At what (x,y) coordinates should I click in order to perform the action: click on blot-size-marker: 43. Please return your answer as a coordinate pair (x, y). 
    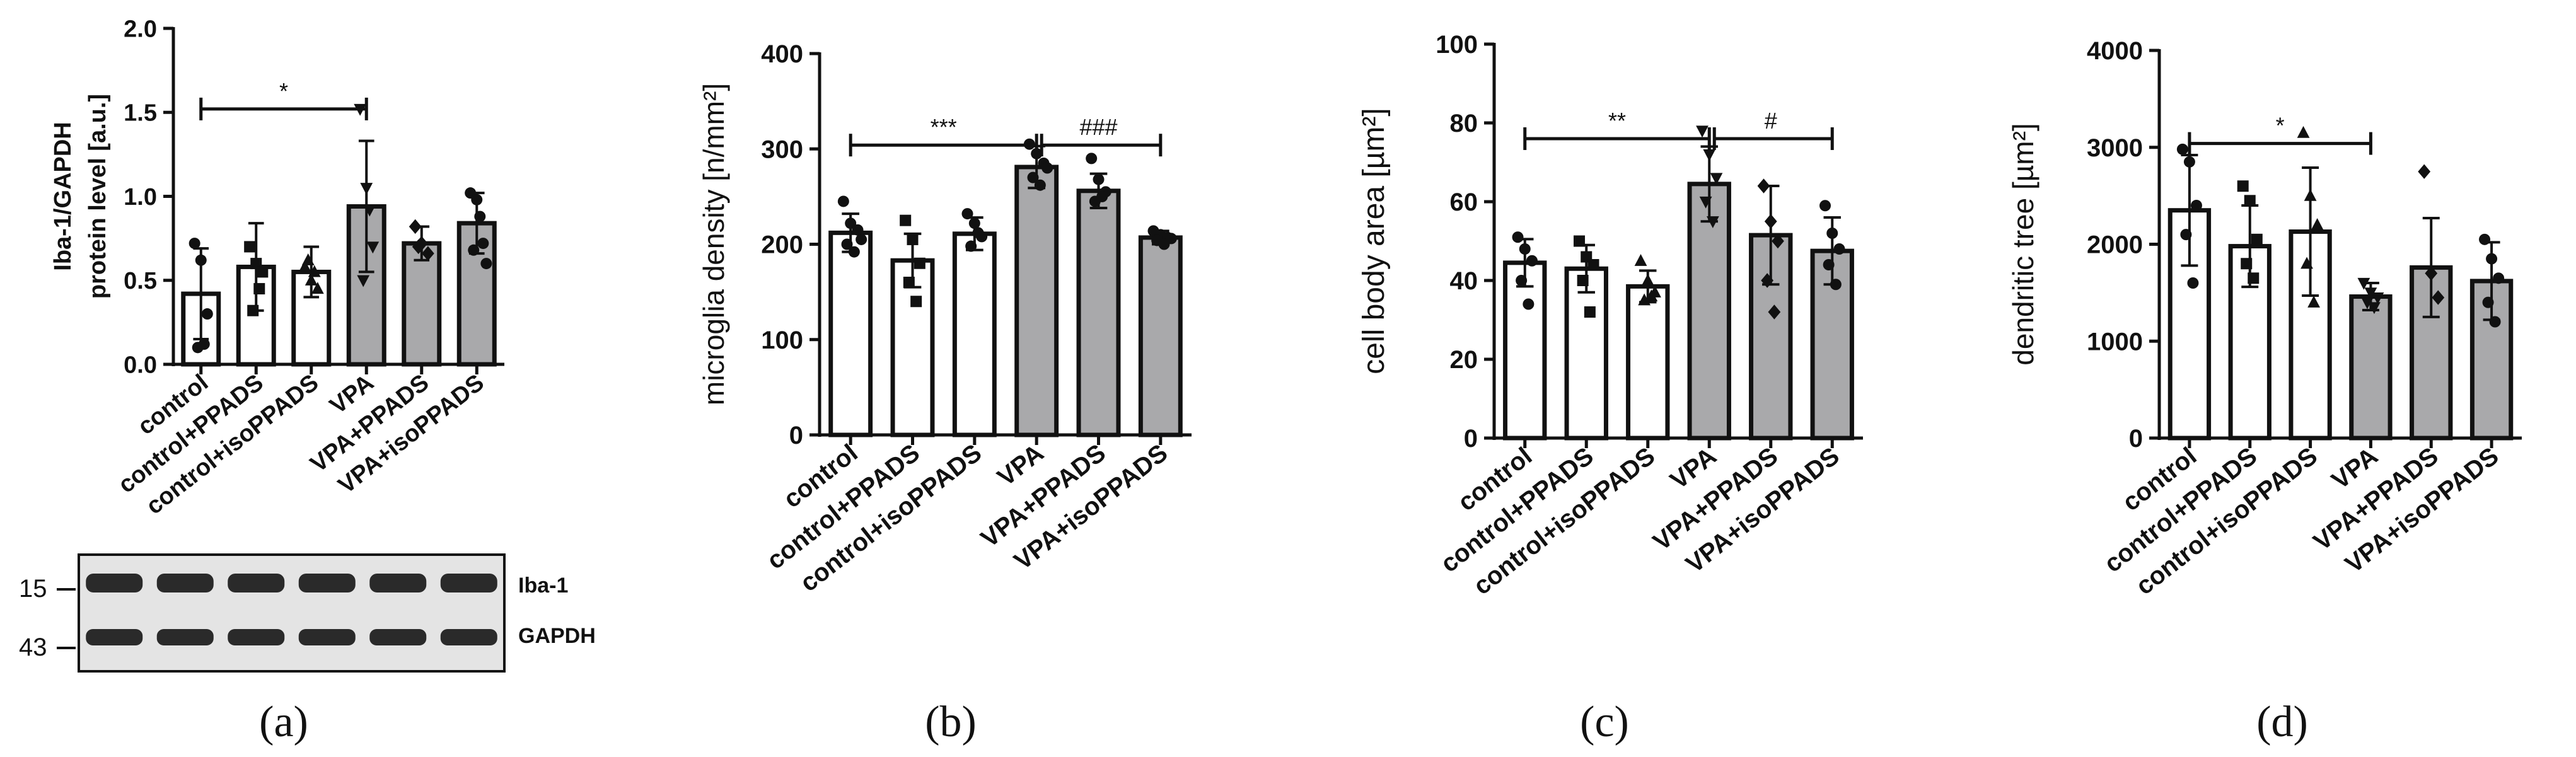
    Looking at the image, I should click on (33, 647).